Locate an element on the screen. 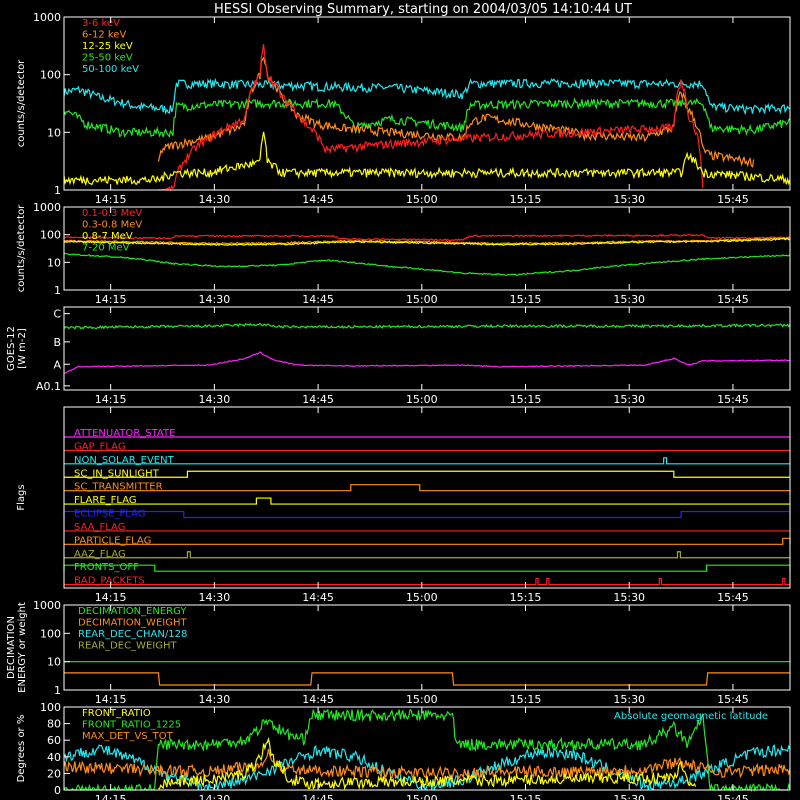 The height and width of the screenshot is (800, 800). y-tick-label: 0 is located at coordinates (57, 790).